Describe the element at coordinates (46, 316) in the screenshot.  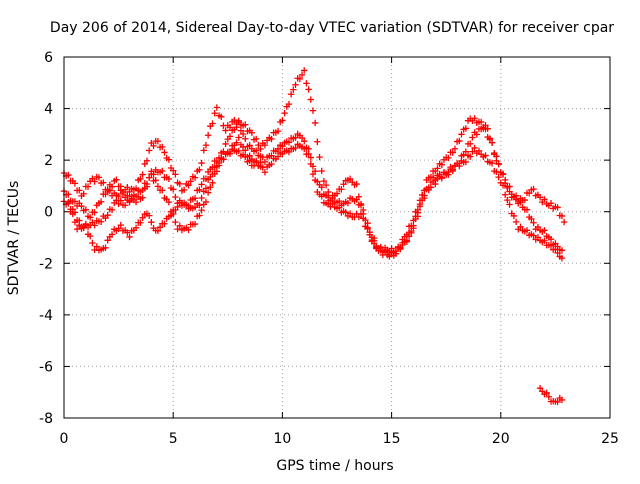
I see `y-tick-label: -4` at that location.